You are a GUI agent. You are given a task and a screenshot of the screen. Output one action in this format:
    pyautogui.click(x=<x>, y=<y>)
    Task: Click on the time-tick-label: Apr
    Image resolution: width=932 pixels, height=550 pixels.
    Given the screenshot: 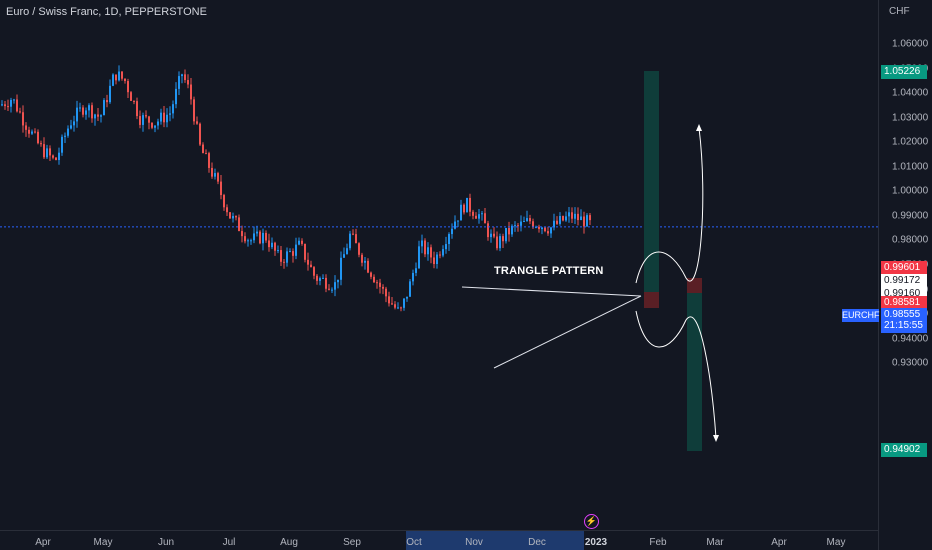 What is the action you would take?
    pyautogui.click(x=43, y=542)
    